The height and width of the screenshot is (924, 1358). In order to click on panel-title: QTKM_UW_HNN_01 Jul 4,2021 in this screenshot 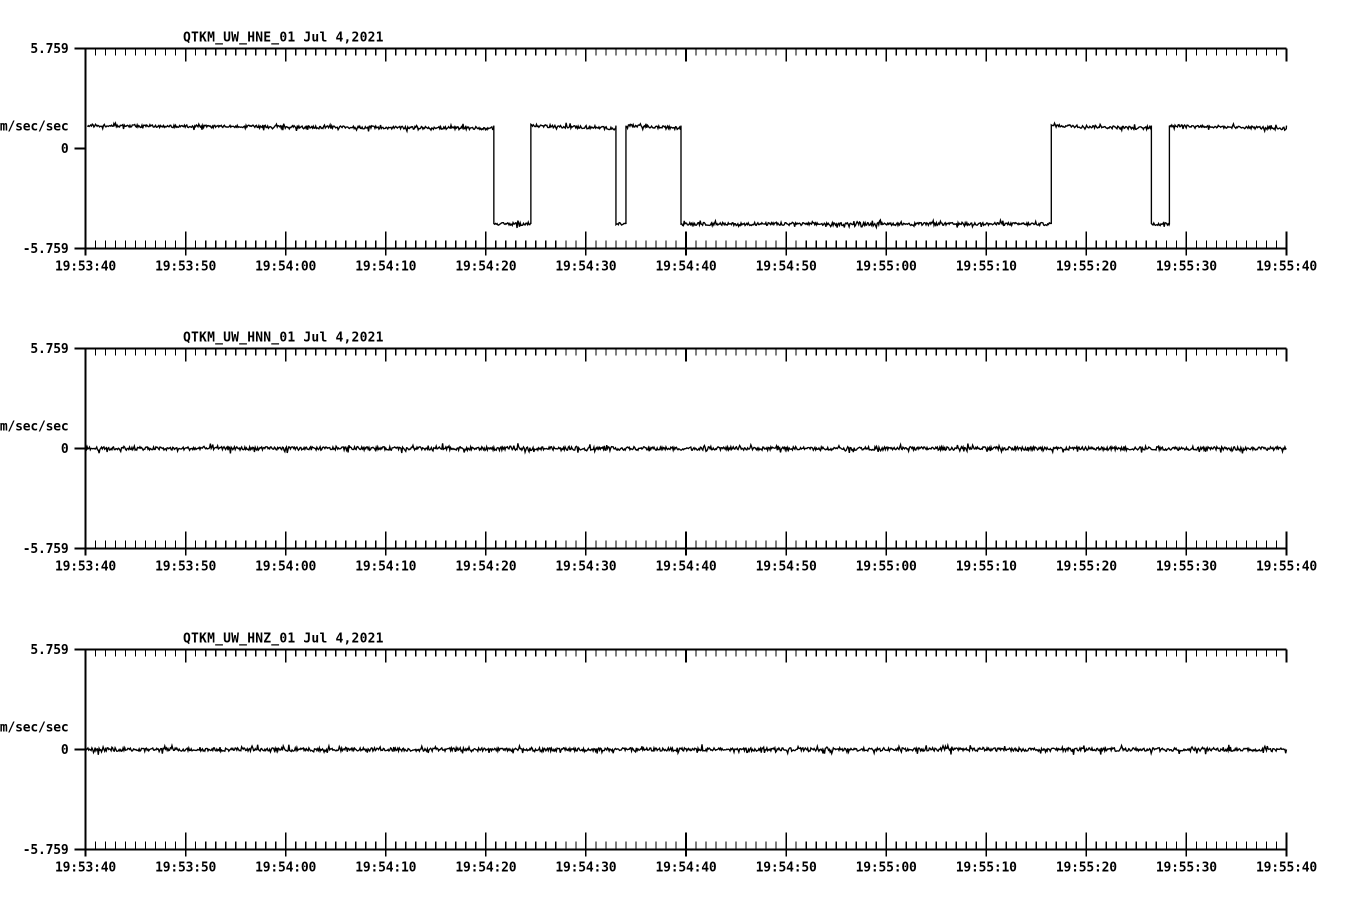, I will do `click(283, 338)`.